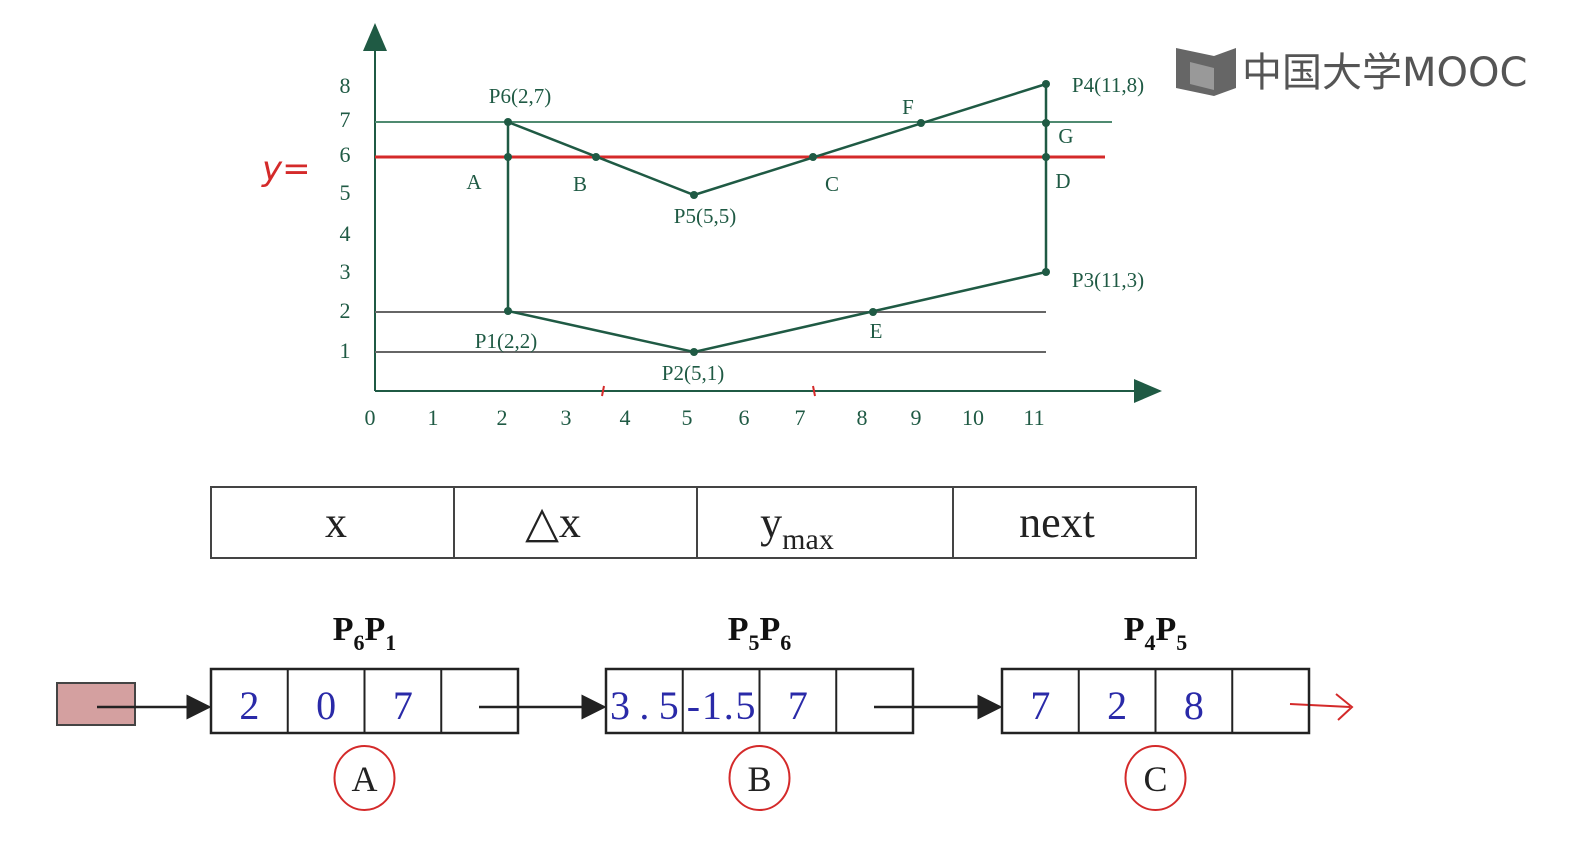 This screenshot has width=1596, height=845. What do you see at coordinates (1033, 417) in the screenshot?
I see `x-tick-label: 11` at bounding box center [1033, 417].